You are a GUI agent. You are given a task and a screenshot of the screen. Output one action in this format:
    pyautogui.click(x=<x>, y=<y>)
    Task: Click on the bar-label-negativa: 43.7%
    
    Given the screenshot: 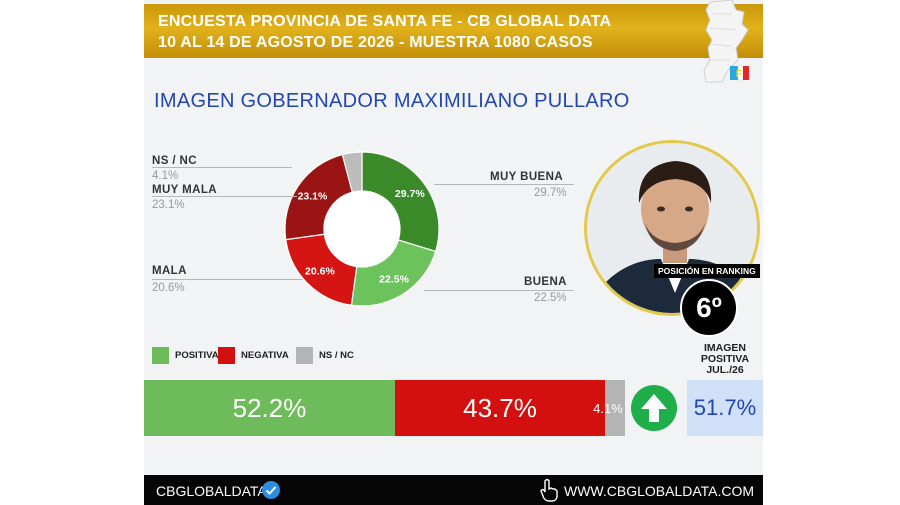 What is the action you would take?
    pyautogui.click(x=500, y=407)
    